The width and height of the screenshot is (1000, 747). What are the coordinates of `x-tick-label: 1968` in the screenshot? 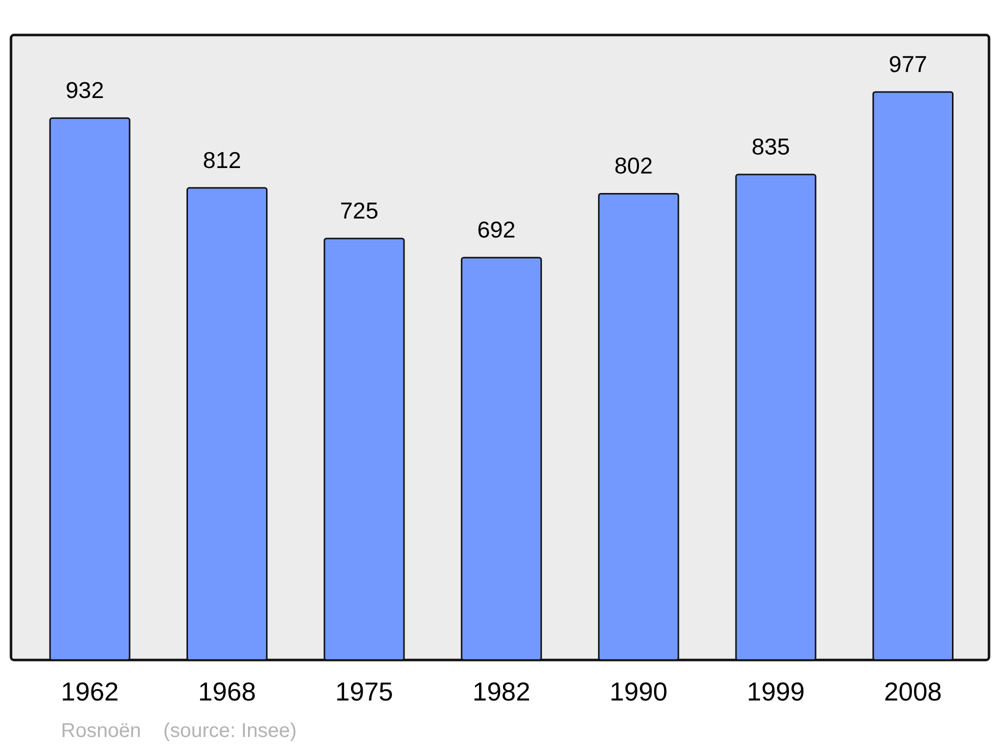 It's located at (227, 691).